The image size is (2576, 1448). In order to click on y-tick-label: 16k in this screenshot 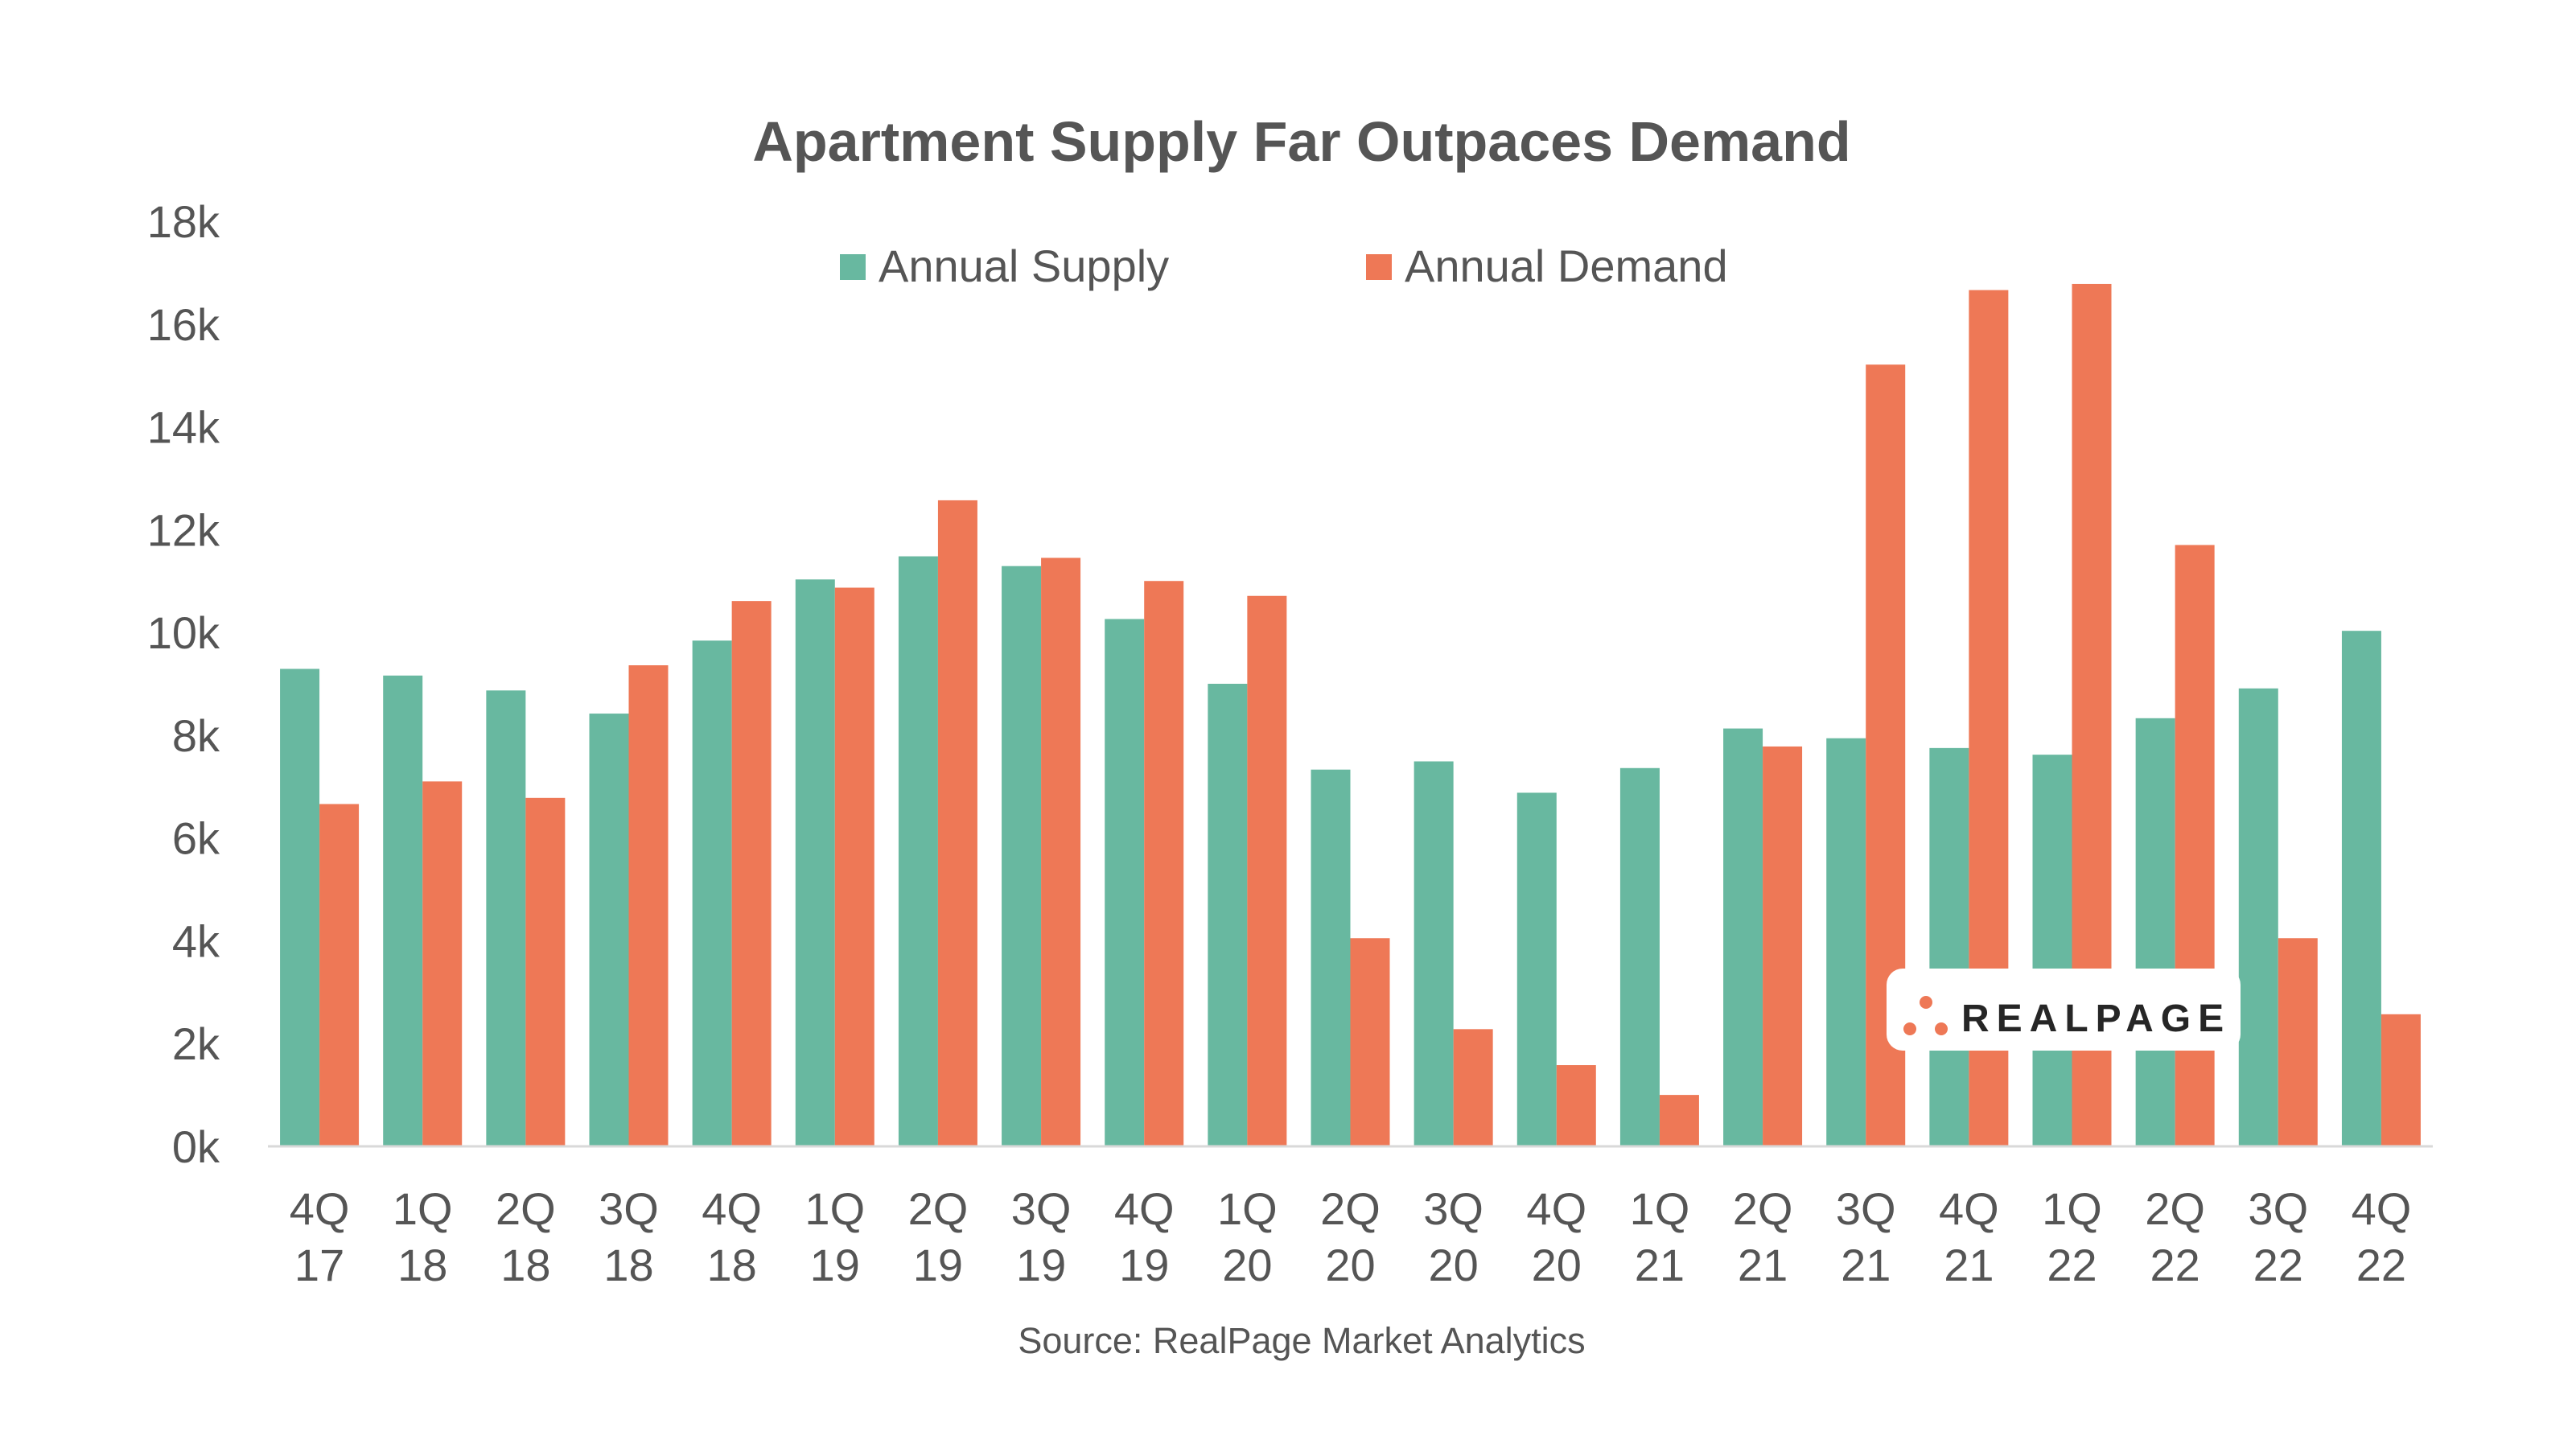, I will do `click(183, 324)`.